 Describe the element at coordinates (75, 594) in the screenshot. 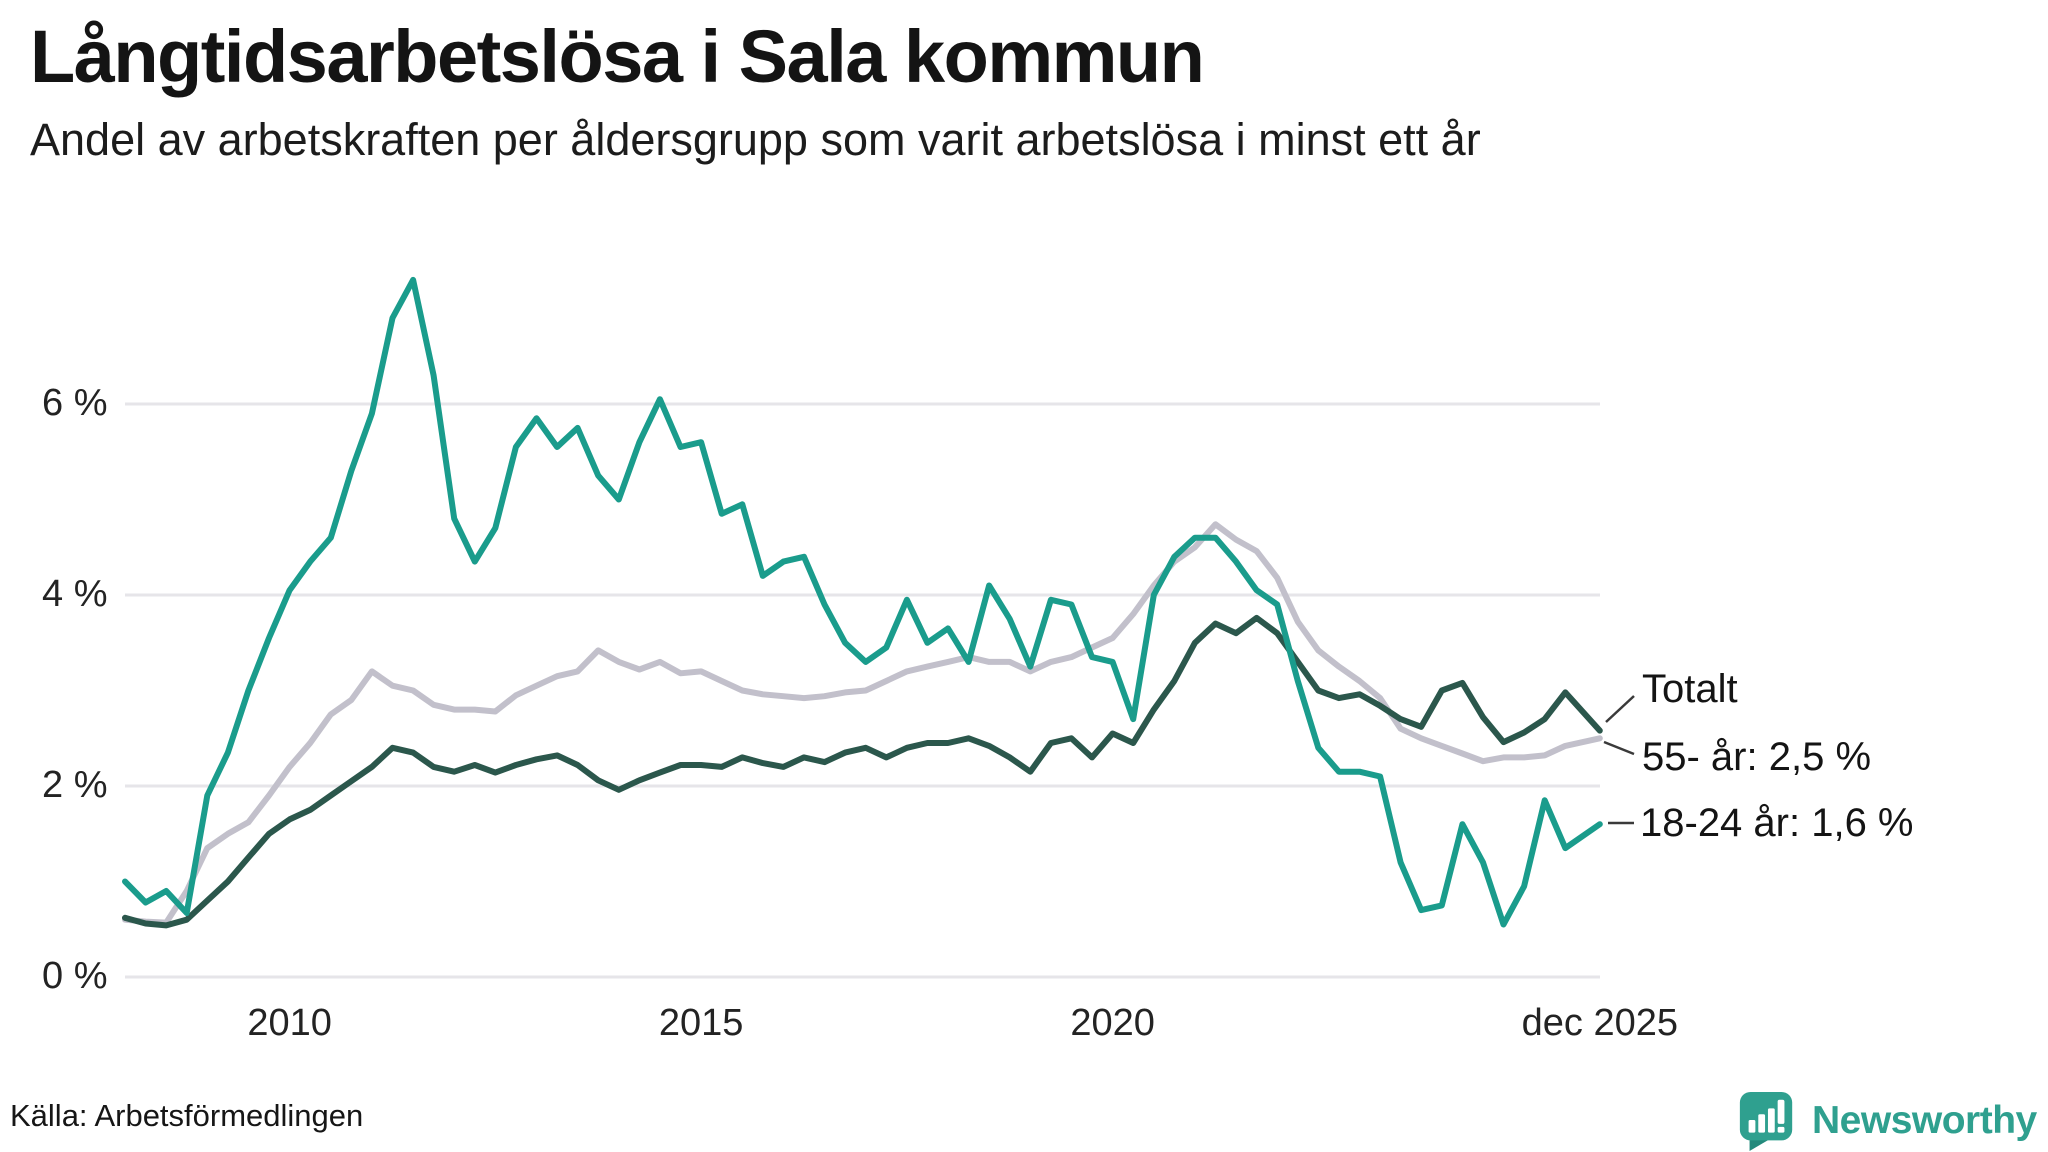

I see `y-axis-tick-label: 4 %` at that location.